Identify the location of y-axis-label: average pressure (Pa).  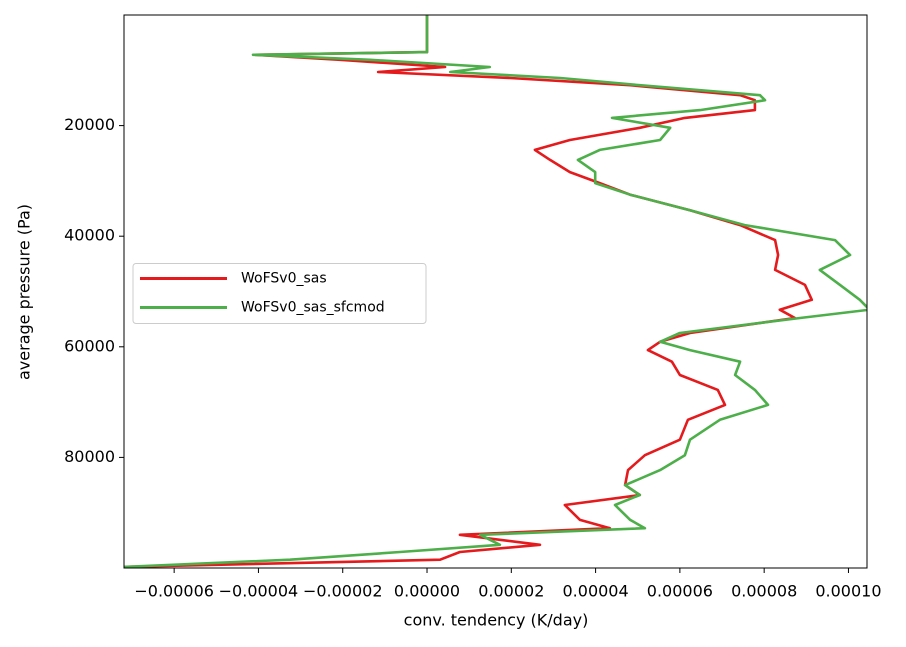
(24, 292).